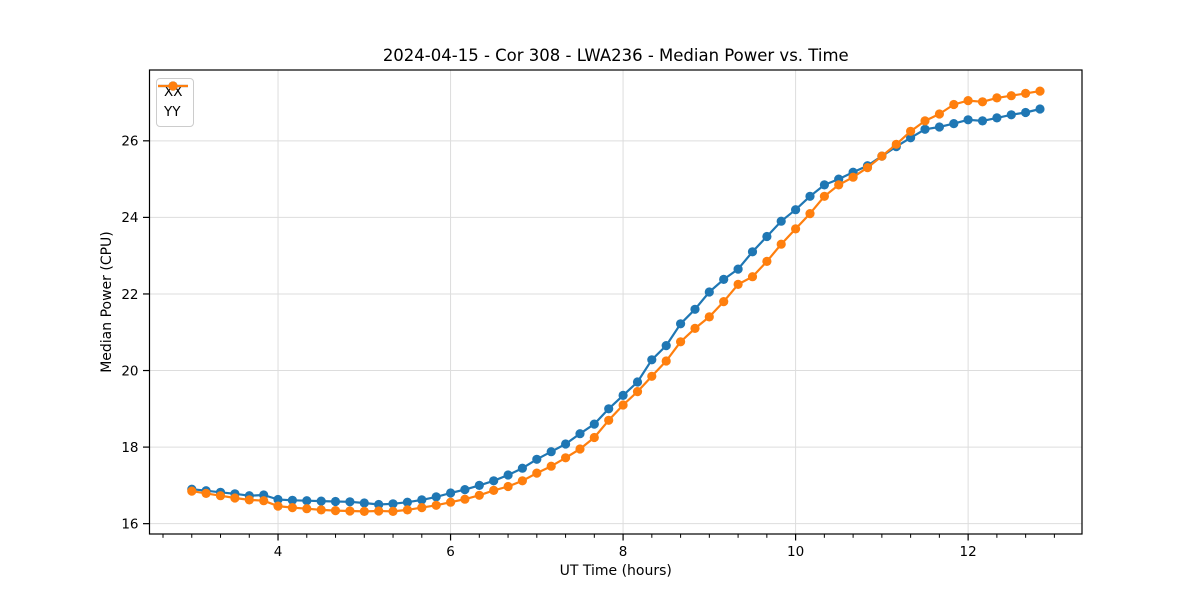  I want to click on y-tick-label: 16, so click(129, 524).